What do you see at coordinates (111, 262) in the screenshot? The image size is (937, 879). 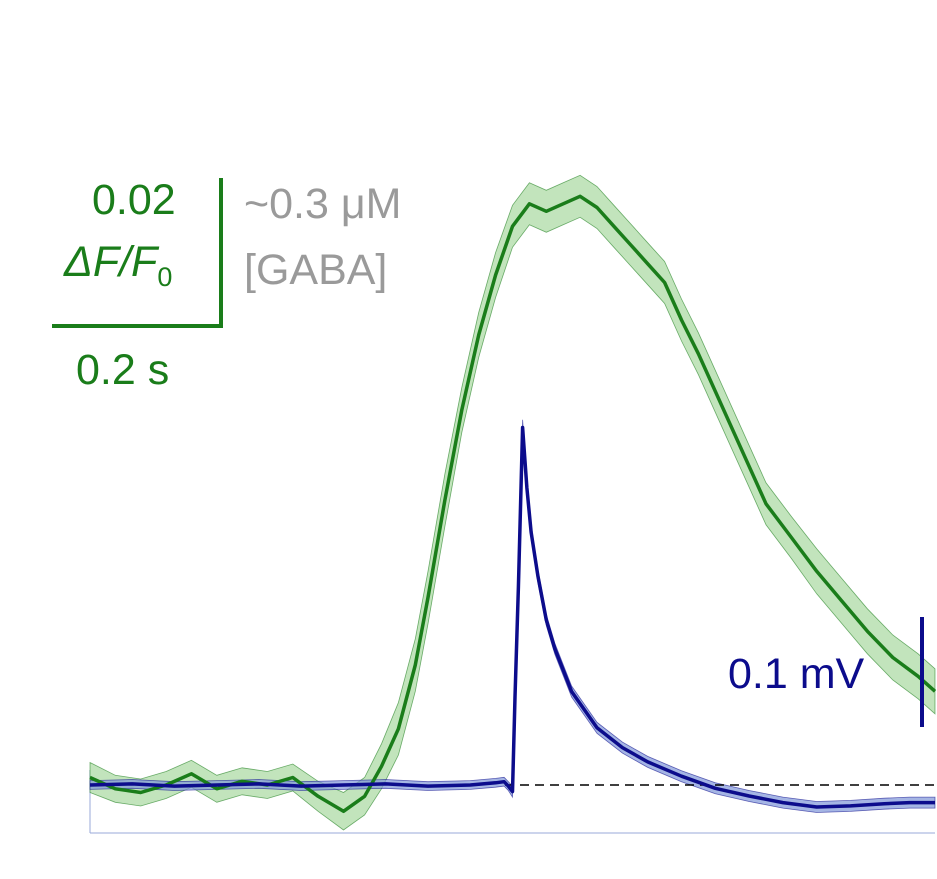 I see `df-scale-label-main: ΔF/F` at bounding box center [111, 262].